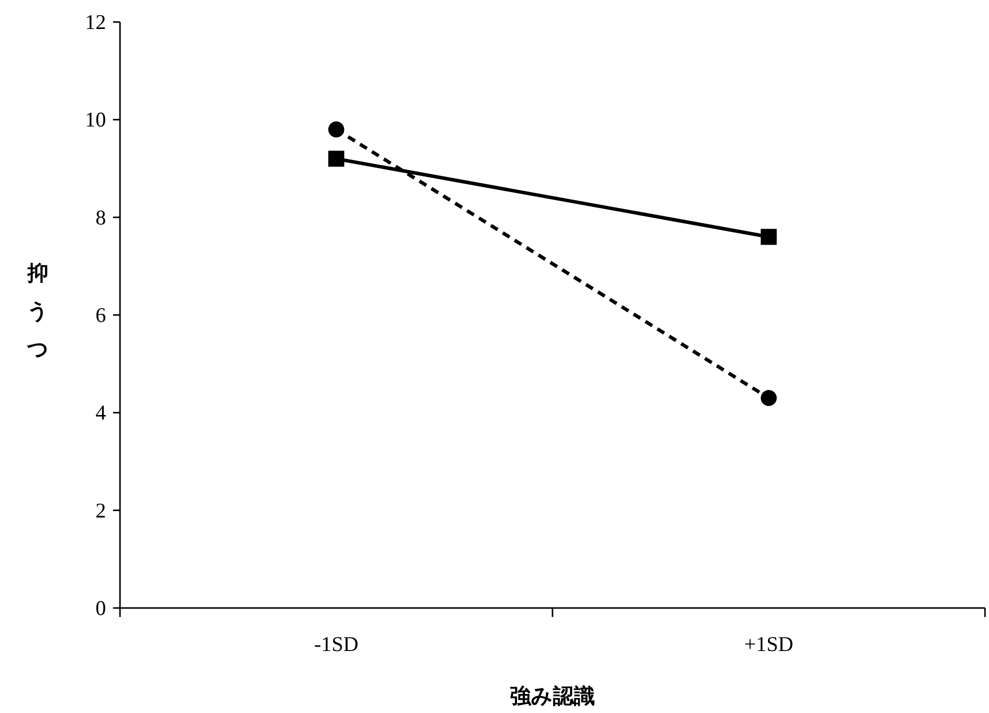  Describe the element at coordinates (336, 644) in the screenshot. I see `x-tick-label: -1SD` at that location.